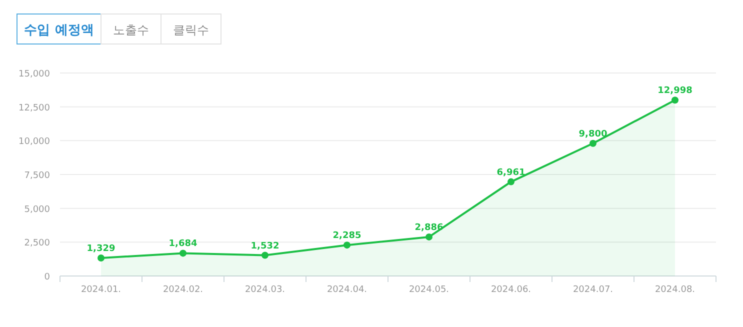 The image size is (743, 327). What do you see at coordinates (675, 91) in the screenshot?
I see `data-label: 12,998` at bounding box center [675, 91].